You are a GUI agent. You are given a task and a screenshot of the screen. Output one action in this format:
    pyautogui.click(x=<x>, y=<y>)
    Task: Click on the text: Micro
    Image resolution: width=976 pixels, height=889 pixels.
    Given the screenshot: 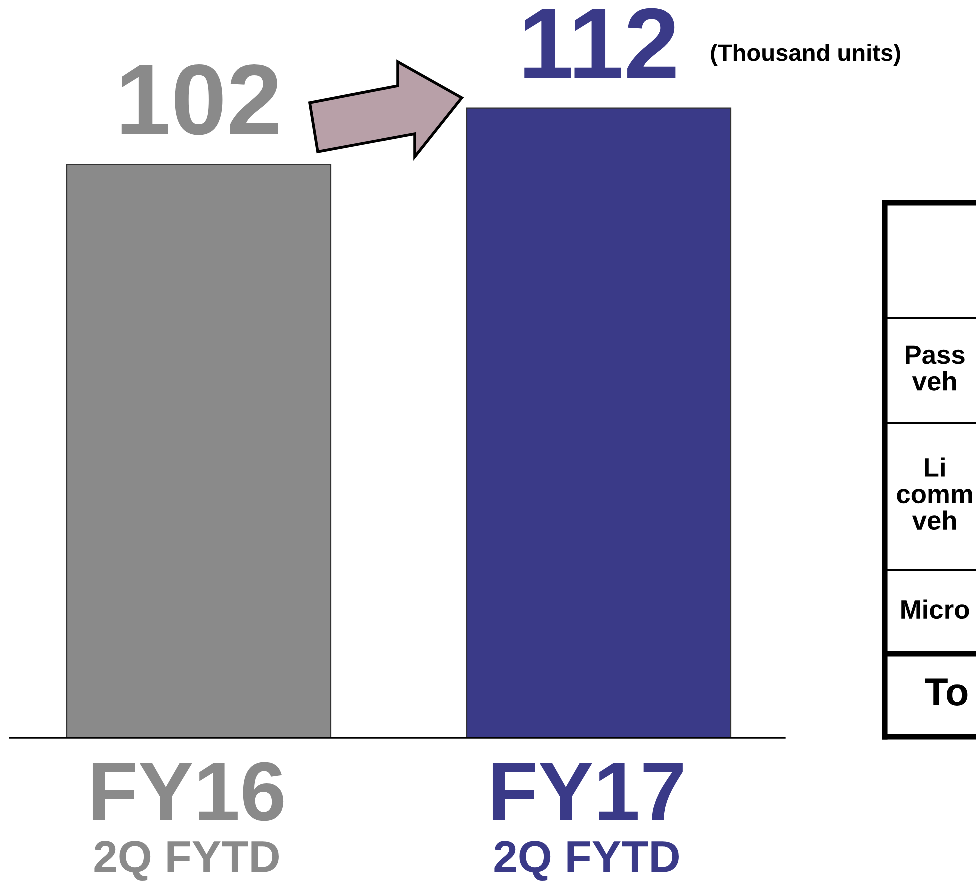 What is the action you would take?
    pyautogui.click(x=936, y=610)
    